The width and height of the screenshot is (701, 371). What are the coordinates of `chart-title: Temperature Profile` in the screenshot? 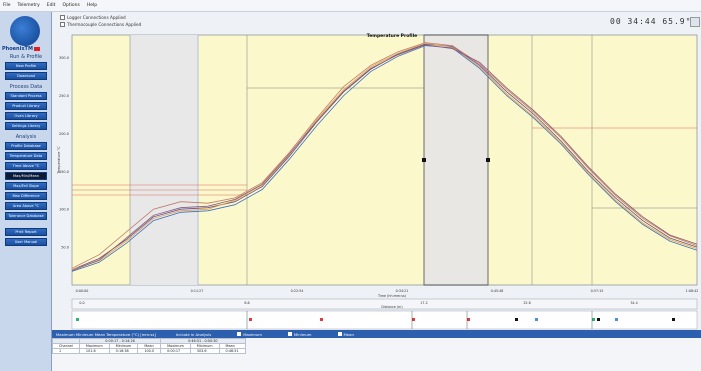 It's located at (392, 36).